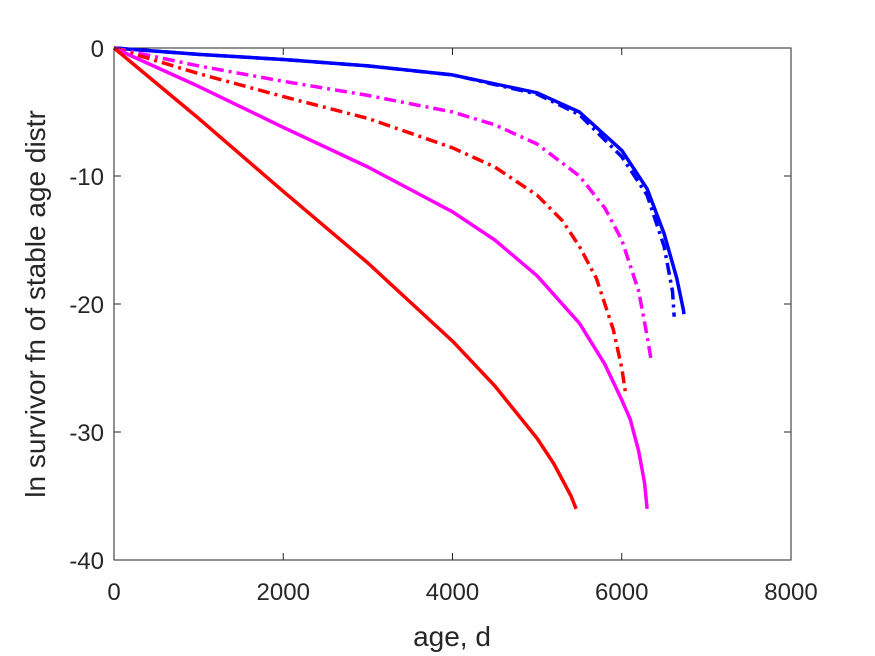 The width and height of the screenshot is (875, 656). I want to click on y-tick-label: -20, so click(86, 305).